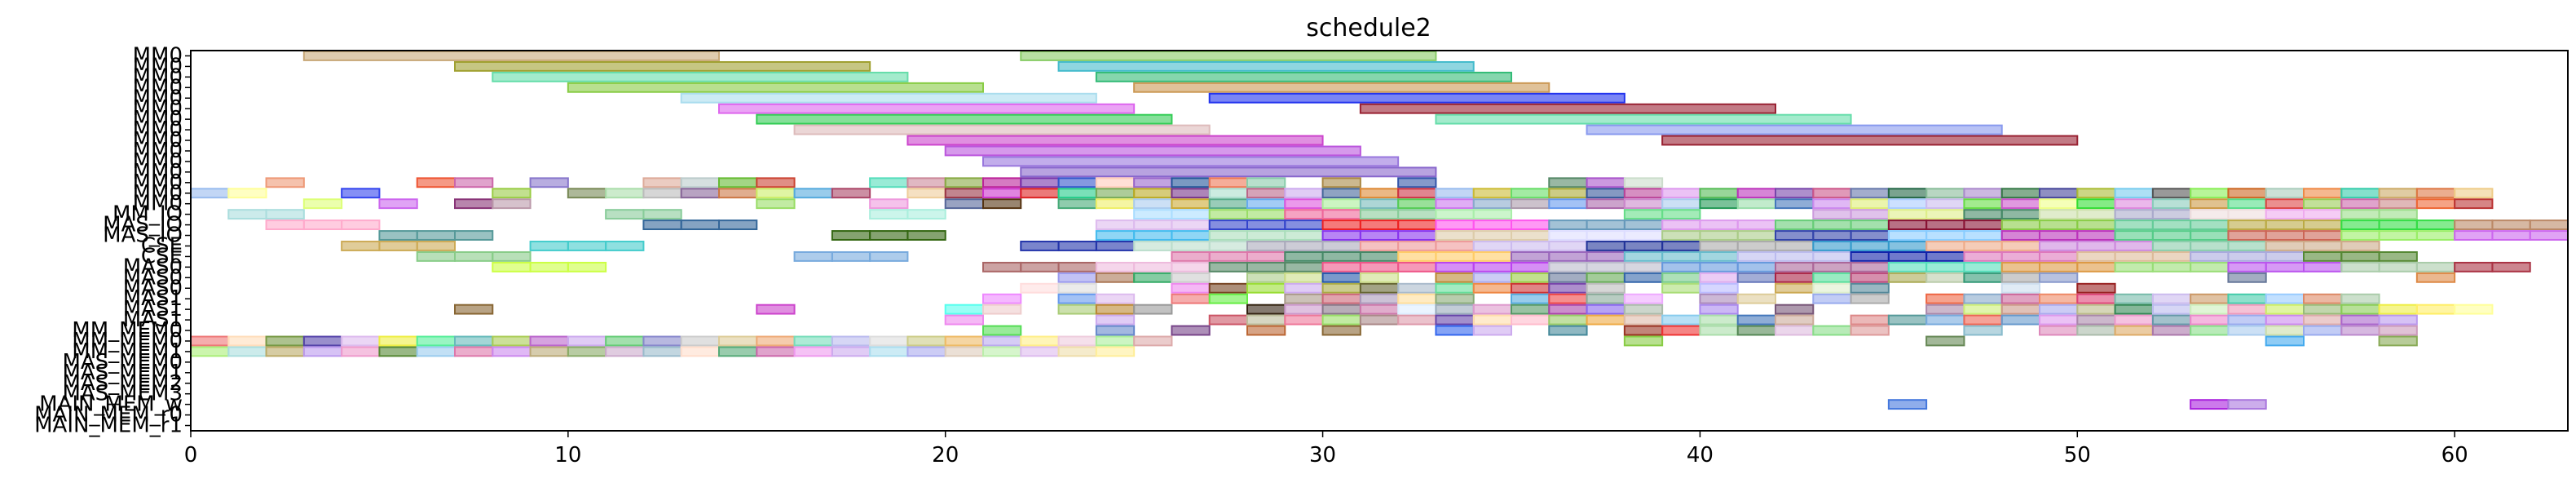 This screenshot has width=2576, height=483. I want to click on x-tick-label: 50, so click(2077, 455).